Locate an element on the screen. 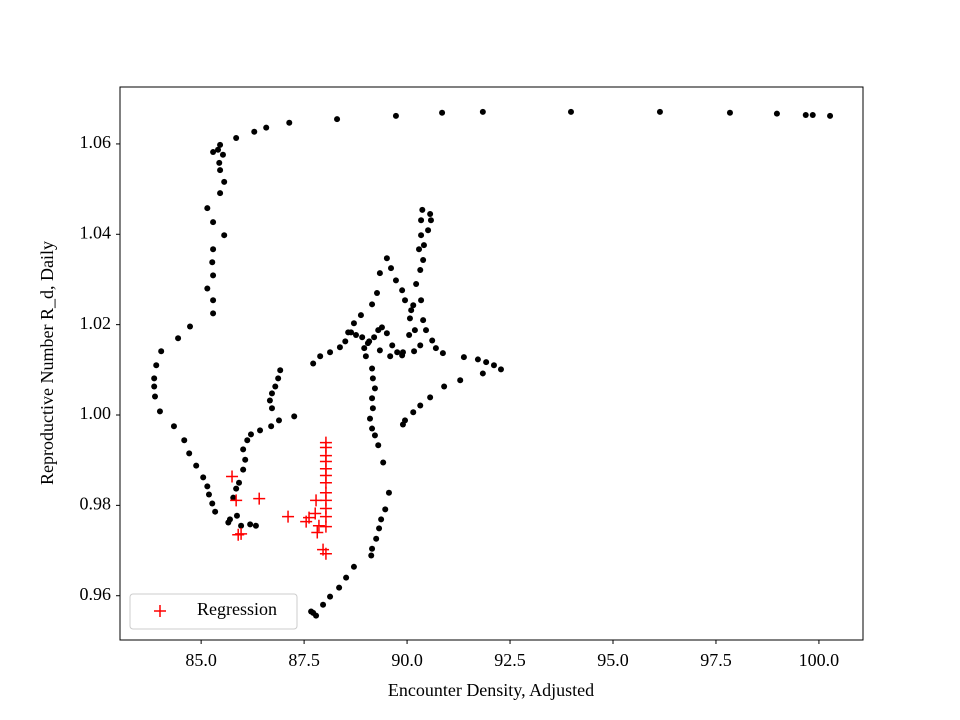  x-axis-label: Encounter Density, Adjusted is located at coordinates (491, 690).